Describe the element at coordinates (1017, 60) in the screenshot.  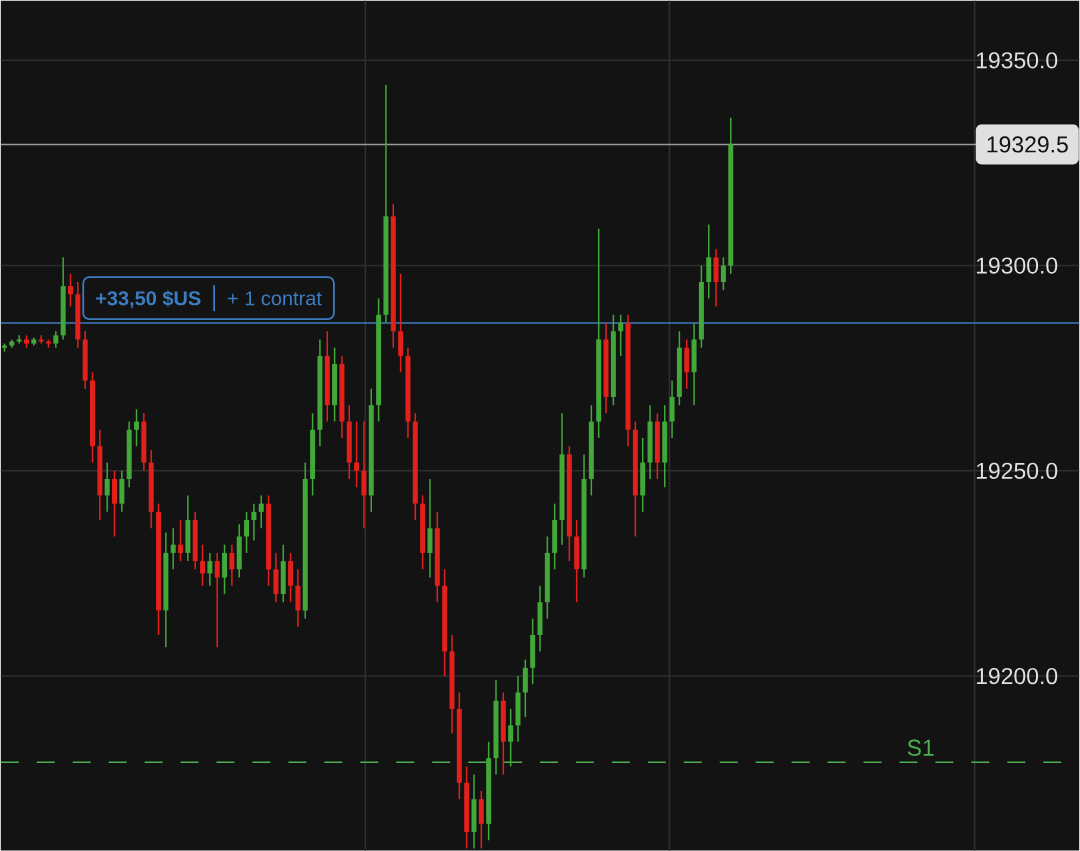
I see `y-tick-label: 19350.0` at that location.